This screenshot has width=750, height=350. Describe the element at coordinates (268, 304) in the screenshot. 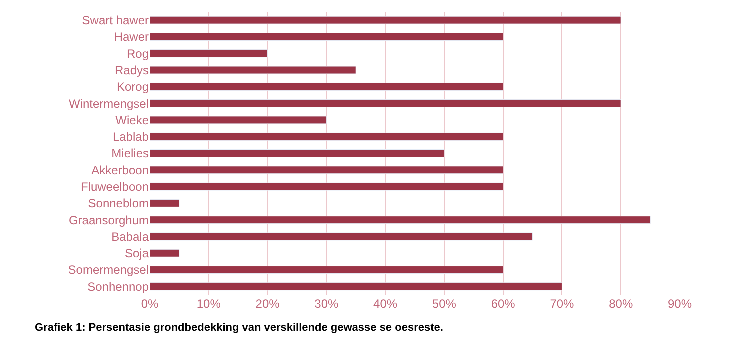

I see `x-tick-label: 20%` at that location.